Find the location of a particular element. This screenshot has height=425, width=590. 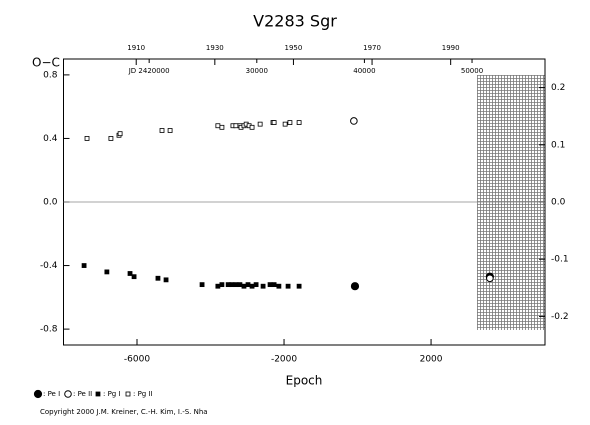

jd-tick-label: 50000 is located at coordinates (472, 71).